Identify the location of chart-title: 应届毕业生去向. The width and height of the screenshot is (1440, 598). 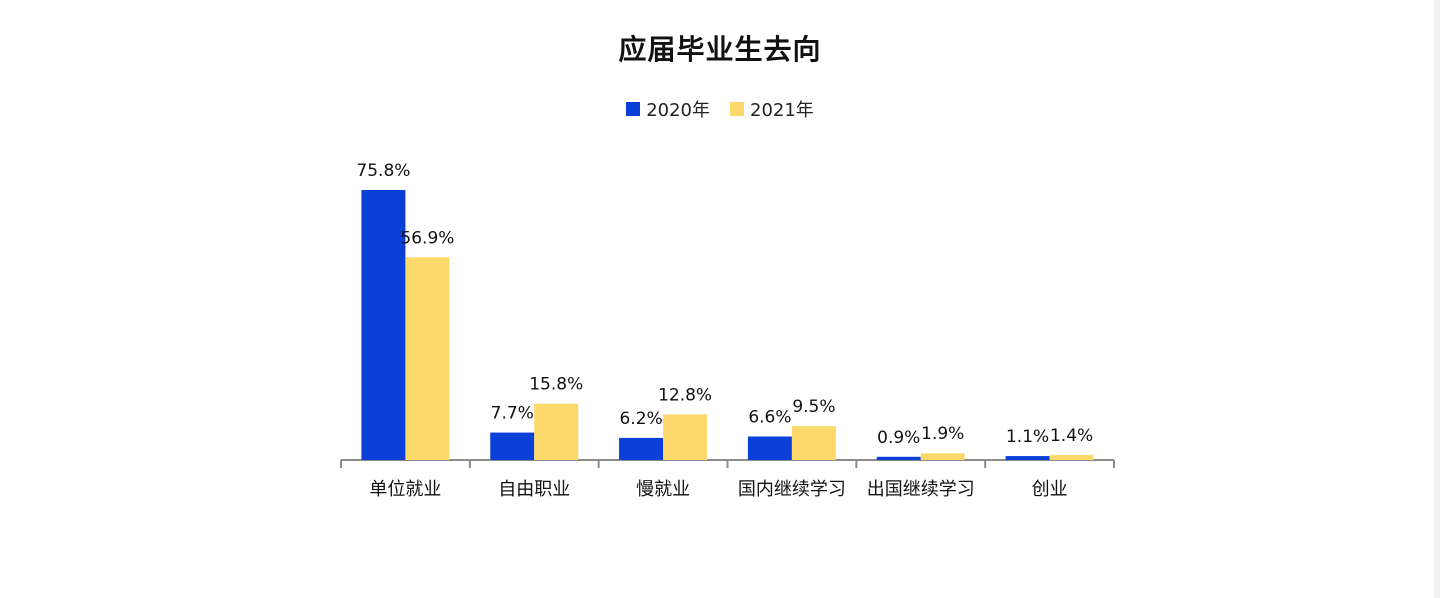
(720, 49).